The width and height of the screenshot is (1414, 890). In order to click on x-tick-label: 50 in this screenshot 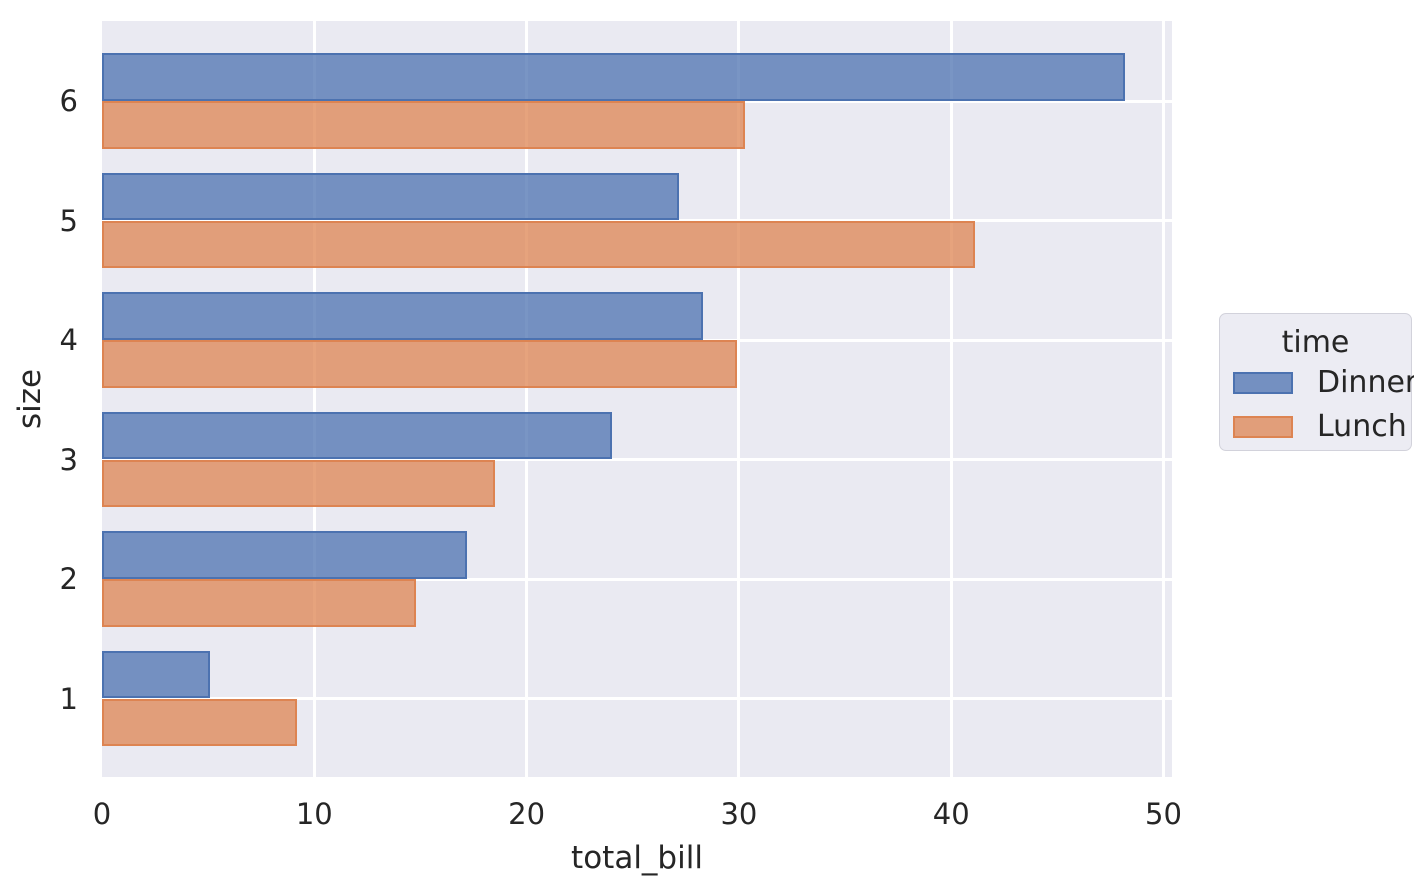, I will do `click(1163, 814)`.